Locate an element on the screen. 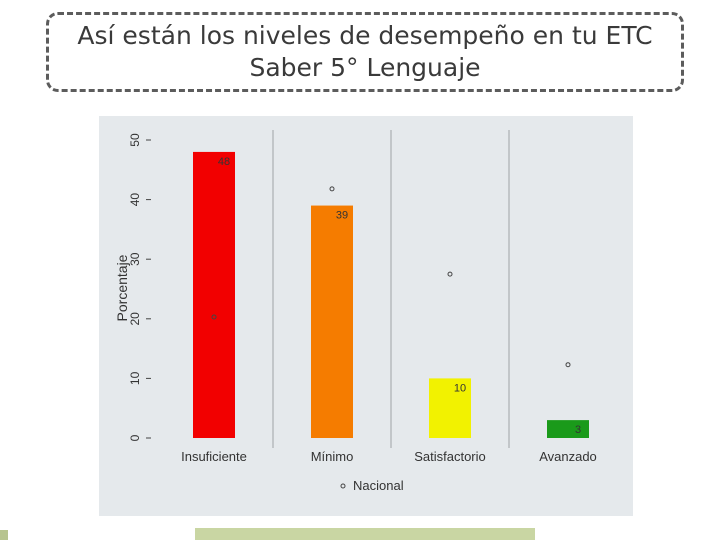 The image size is (720, 540). y-tick-label: 30 is located at coordinates (135, 259).